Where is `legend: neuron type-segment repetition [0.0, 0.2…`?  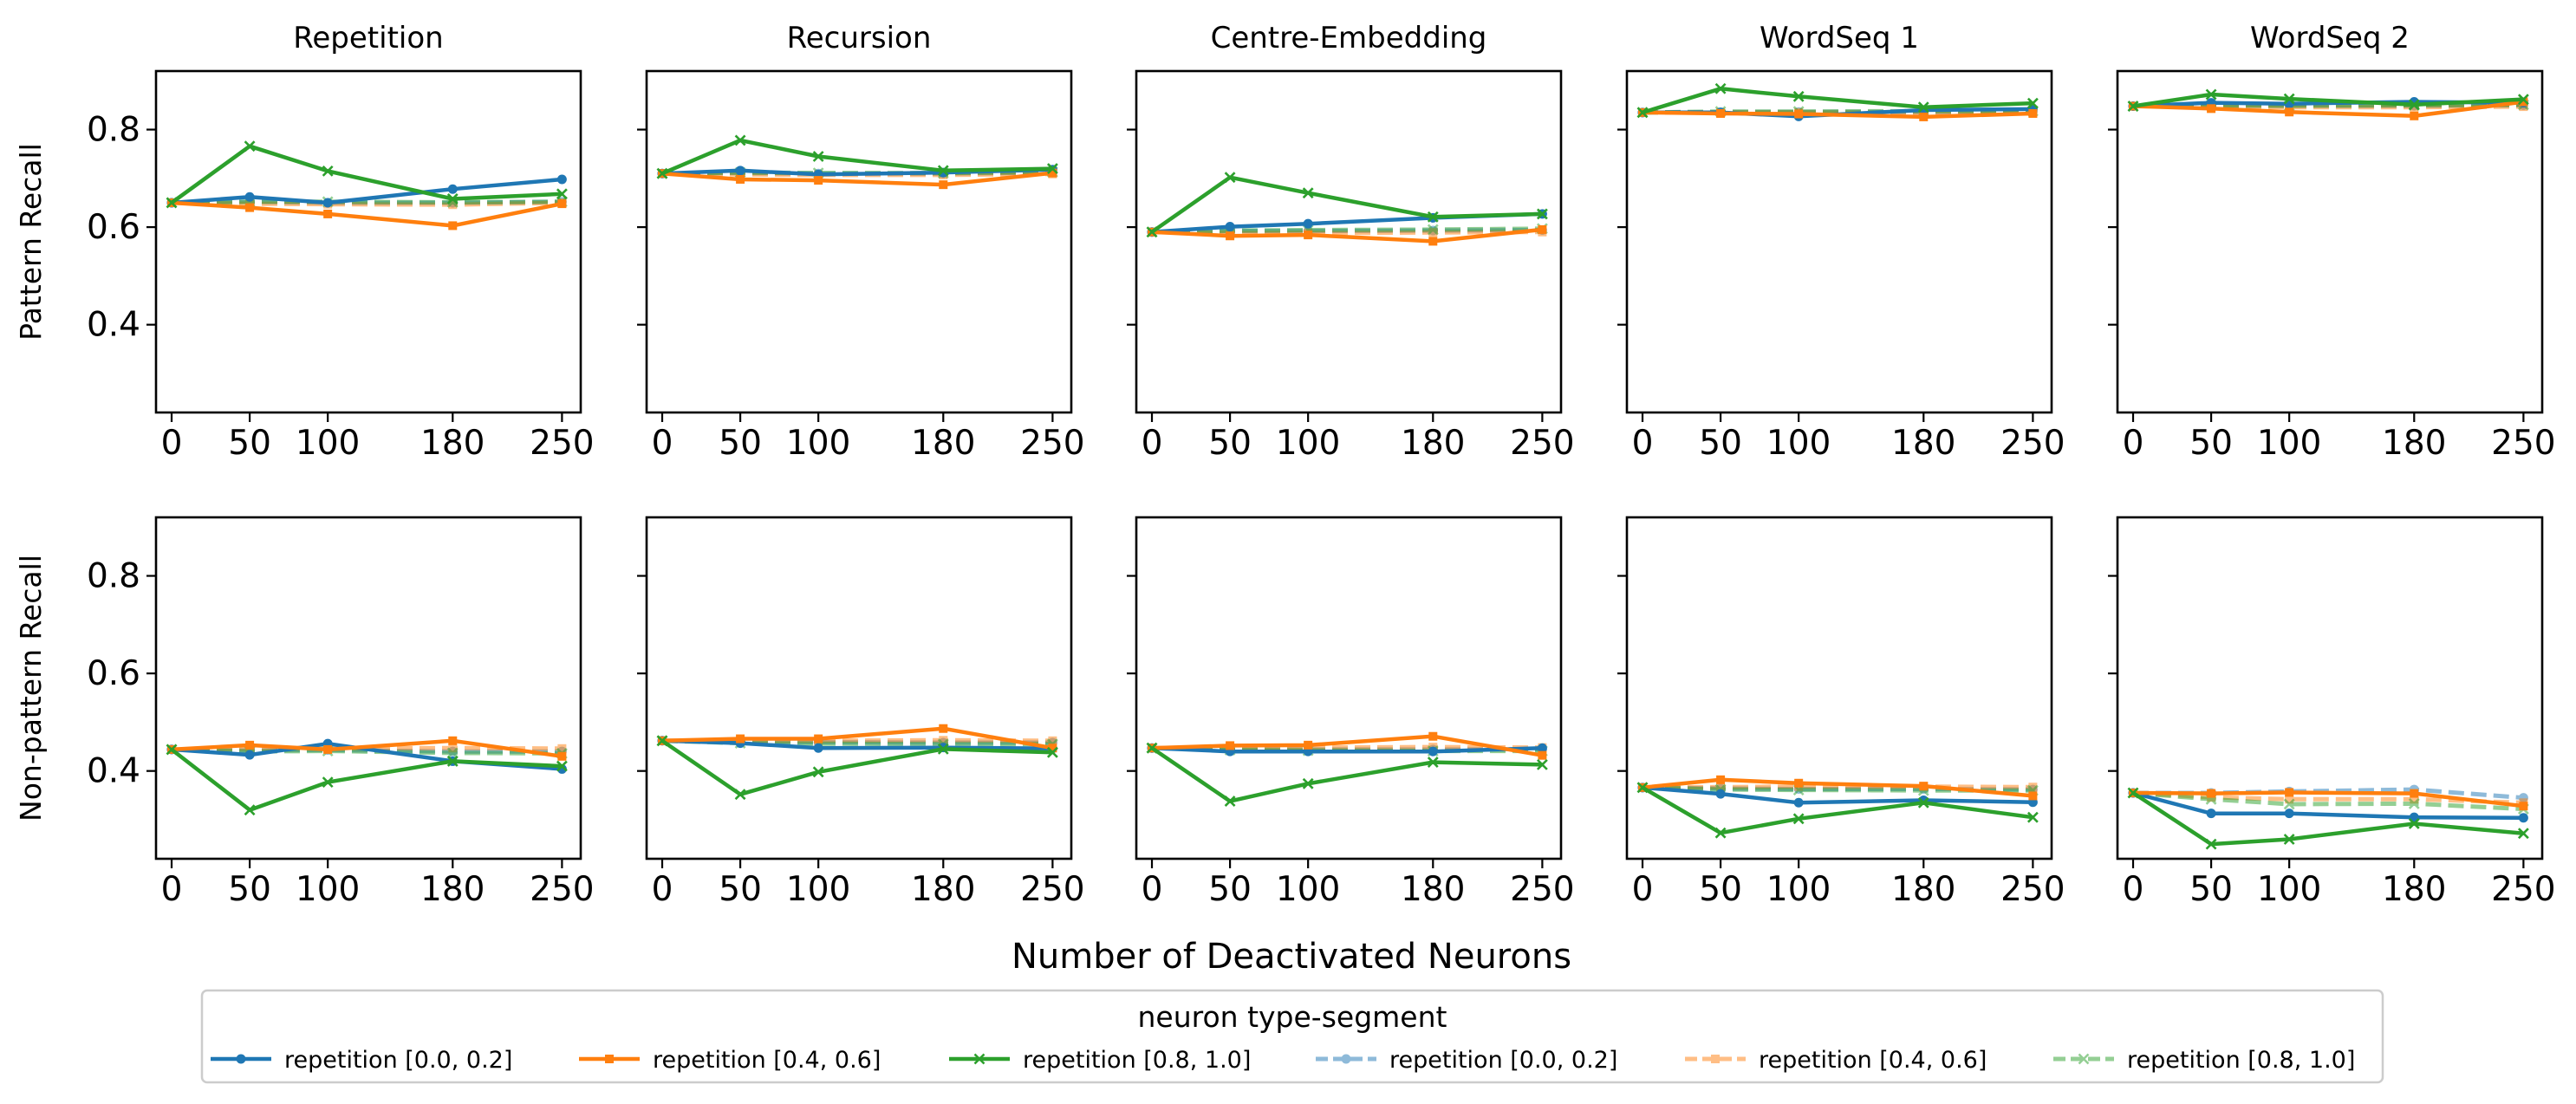 legend: neuron type-segment repetition [0.0, 0.2… is located at coordinates (1292, 1036).